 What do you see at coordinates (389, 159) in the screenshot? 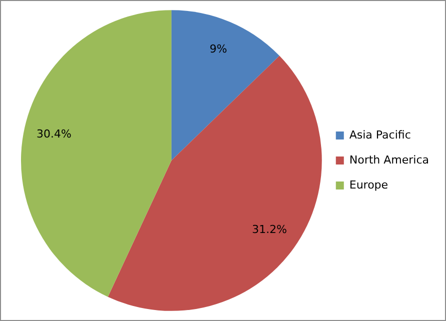
I see `legend-label: North America` at bounding box center [389, 159].